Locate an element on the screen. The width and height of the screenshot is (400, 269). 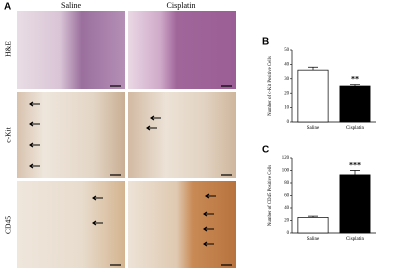
column-label: Cisplatin is located at coordinates (181, 5).